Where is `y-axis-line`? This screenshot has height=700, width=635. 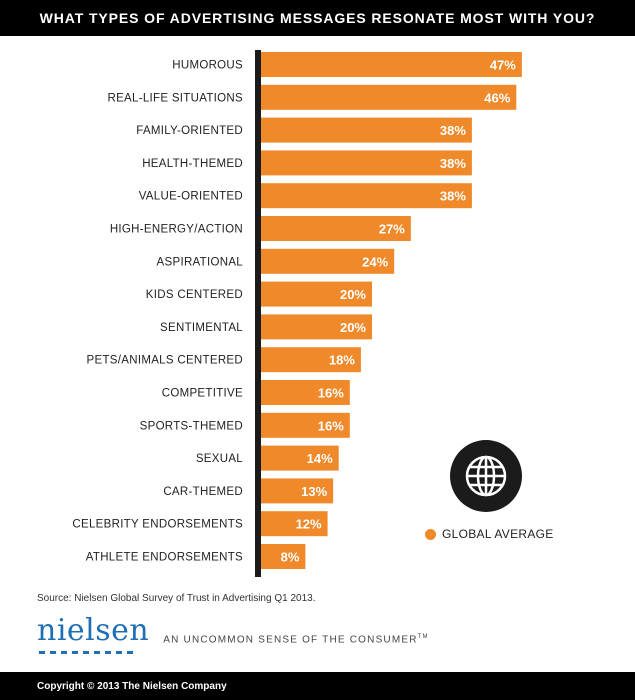
y-axis-line is located at coordinates (258, 313).